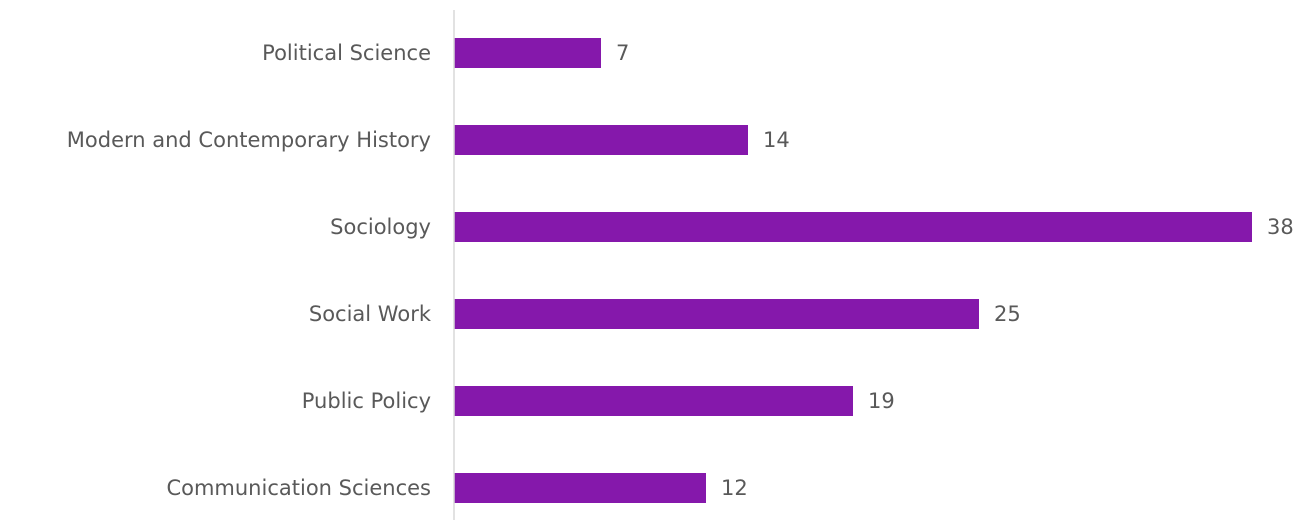 This screenshot has width=1299, height=520. Describe the element at coordinates (249, 140) in the screenshot. I see `category-label: Modern and Contemporary History` at that location.